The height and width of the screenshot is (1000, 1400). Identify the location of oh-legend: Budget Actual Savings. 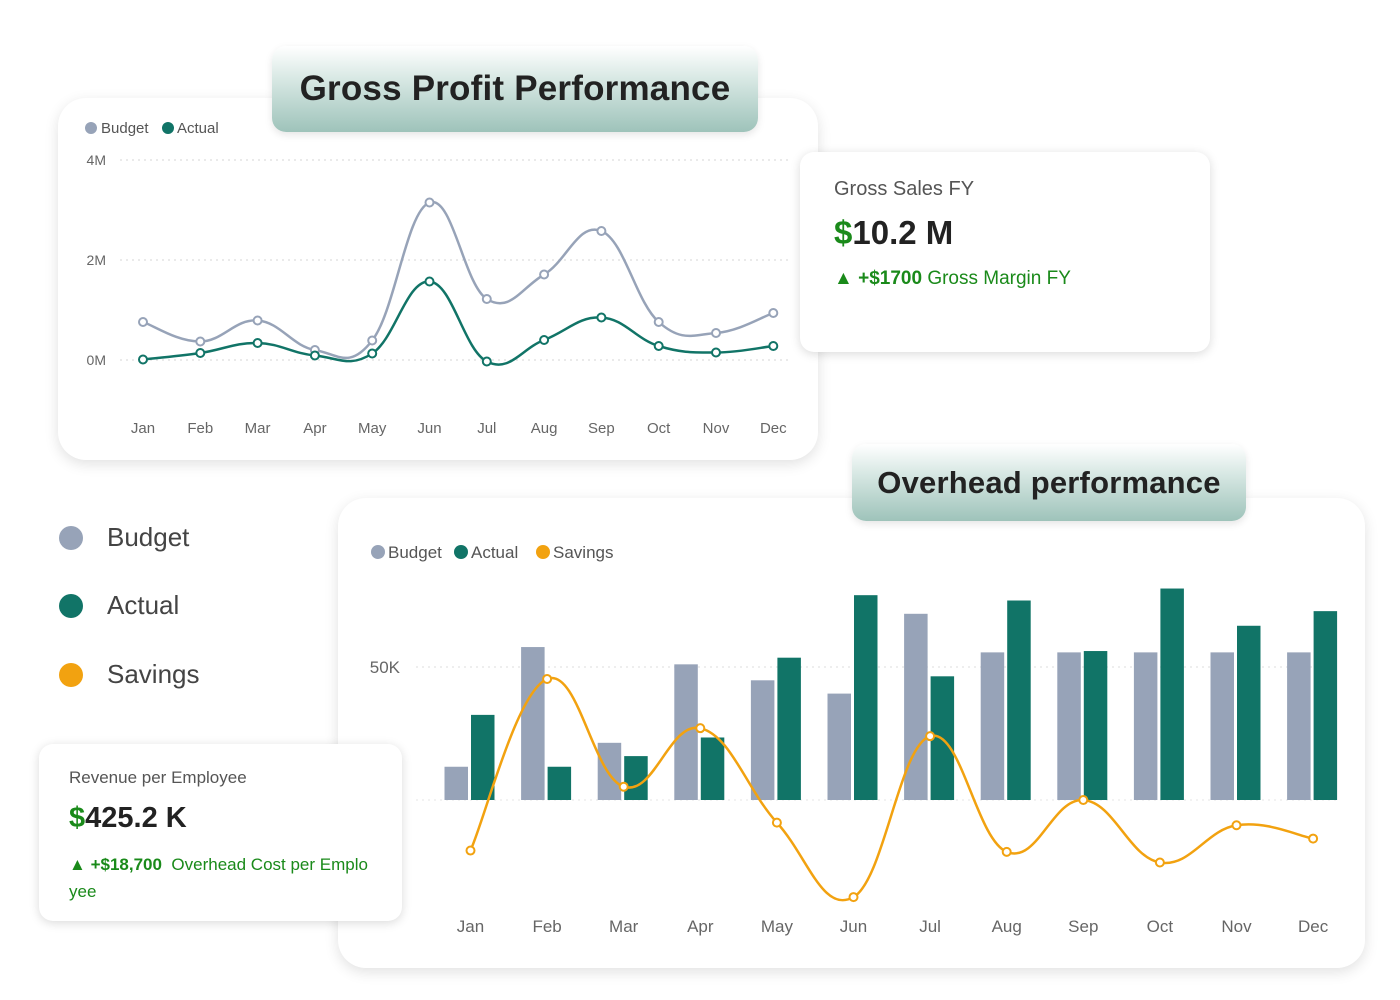
(492, 552).